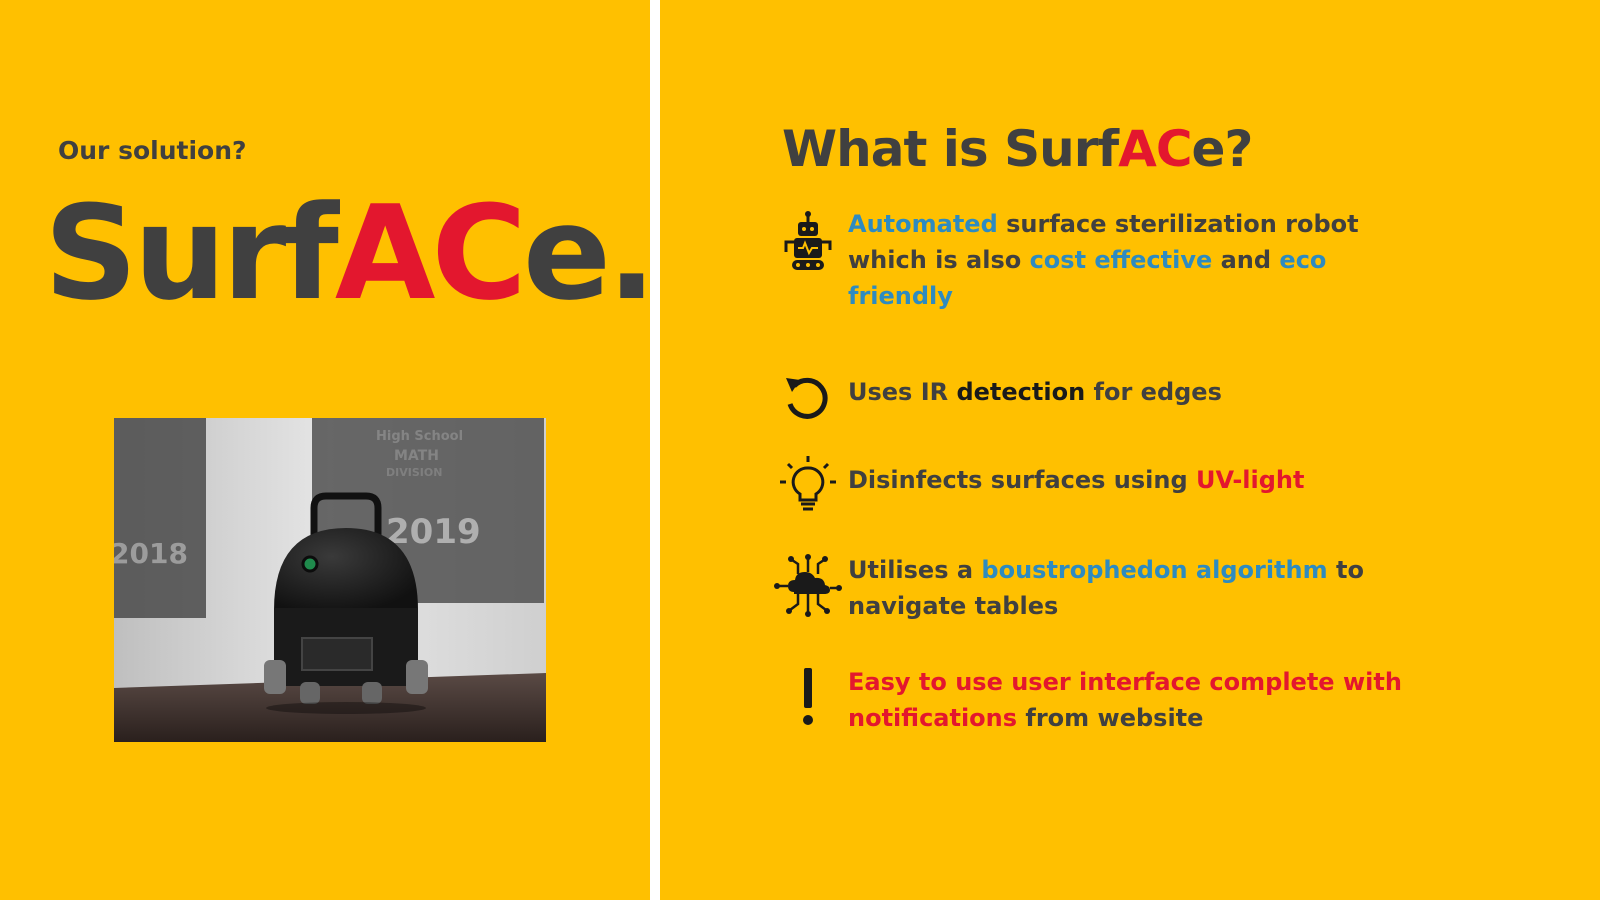 The image size is (1600, 900). I want to click on robot-photo: High School MATH DIVISION 2019 2018, so click(330, 580).